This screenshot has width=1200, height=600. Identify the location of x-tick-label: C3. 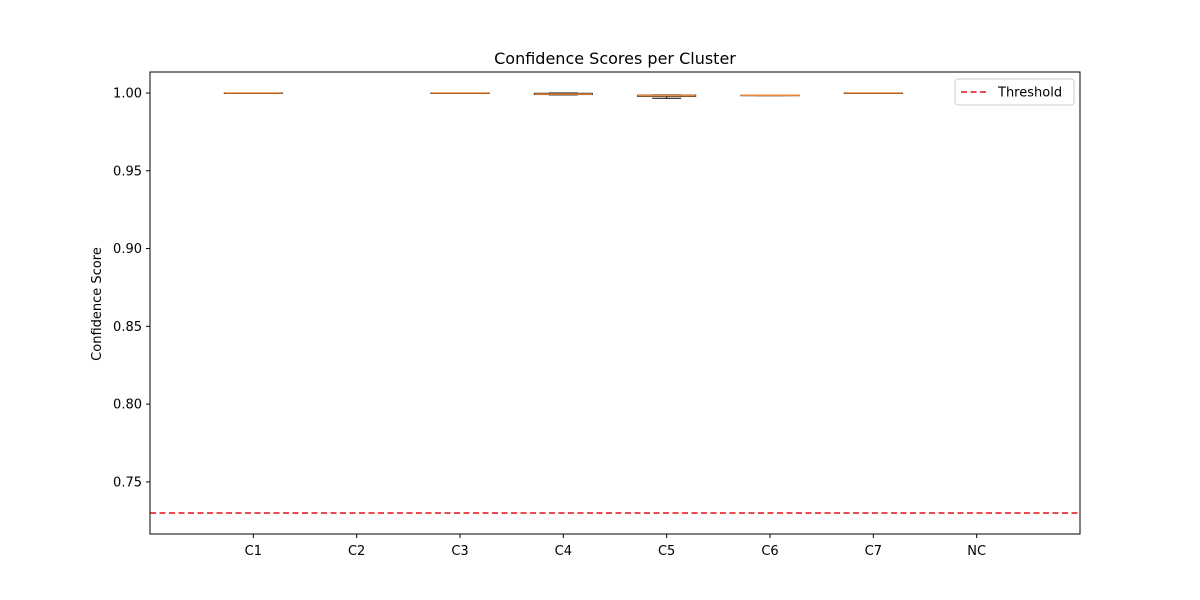
(459, 551).